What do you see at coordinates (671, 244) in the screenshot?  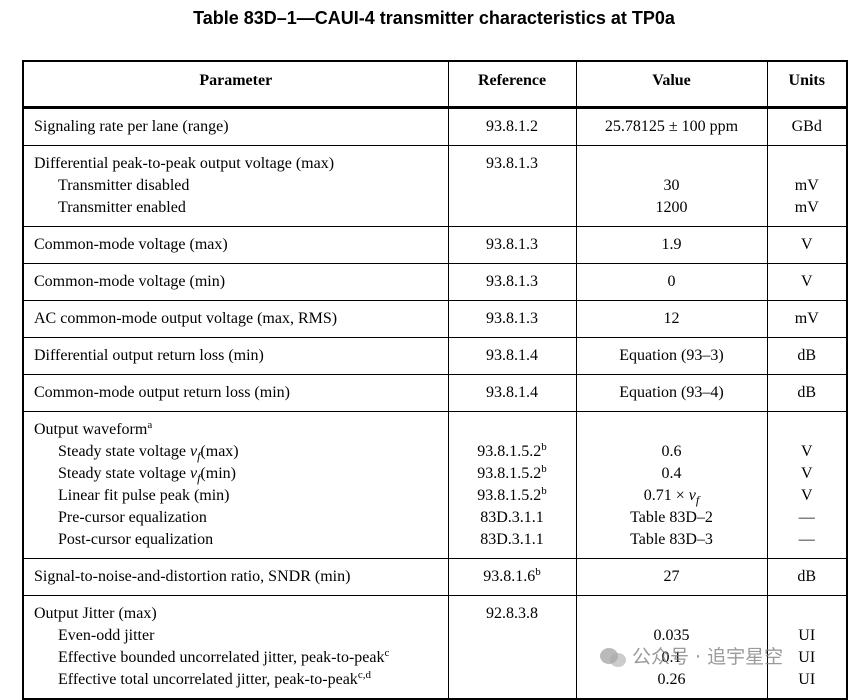 I see `value-line: 1.9` at bounding box center [671, 244].